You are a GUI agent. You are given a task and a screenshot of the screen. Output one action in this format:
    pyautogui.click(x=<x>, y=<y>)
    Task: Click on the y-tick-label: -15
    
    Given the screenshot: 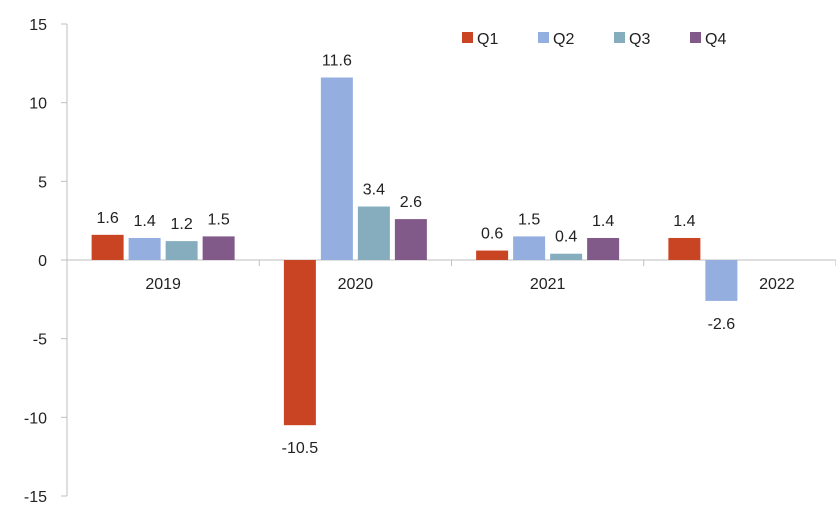 What is the action you would take?
    pyautogui.click(x=35, y=497)
    